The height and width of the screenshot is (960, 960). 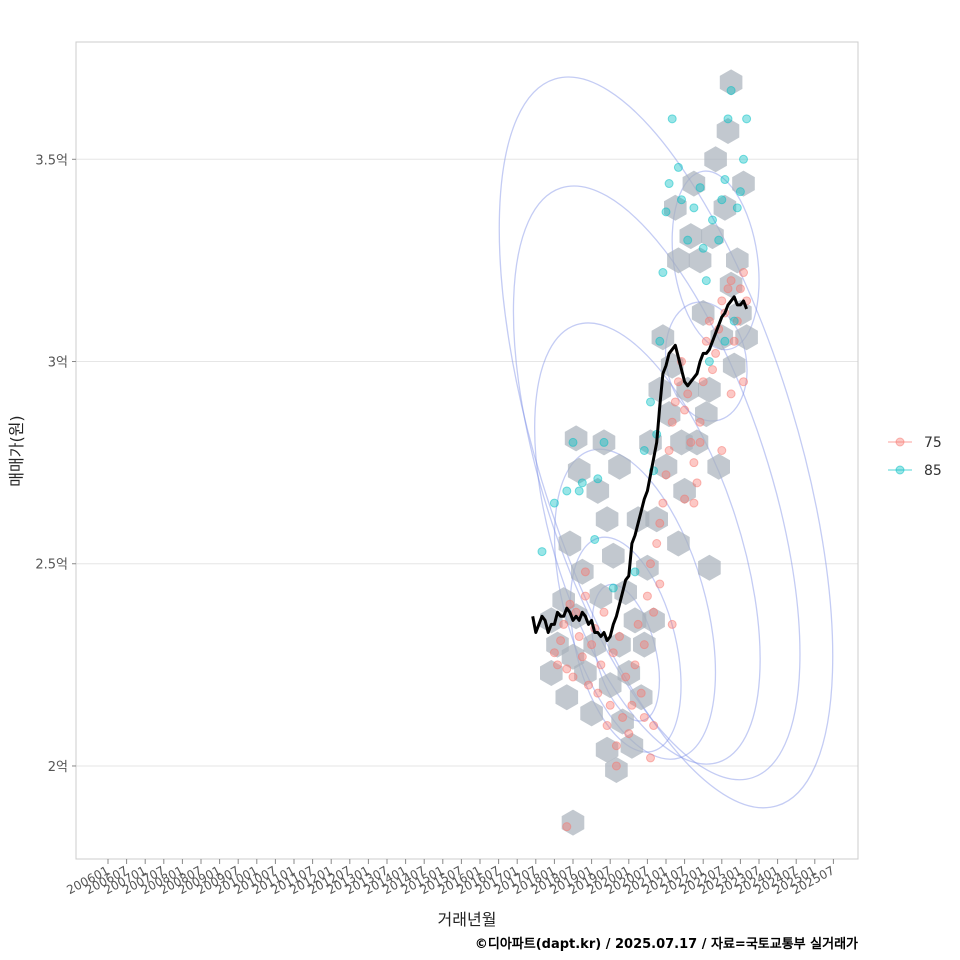 I want to click on legend-label: 75, so click(x=933, y=443).